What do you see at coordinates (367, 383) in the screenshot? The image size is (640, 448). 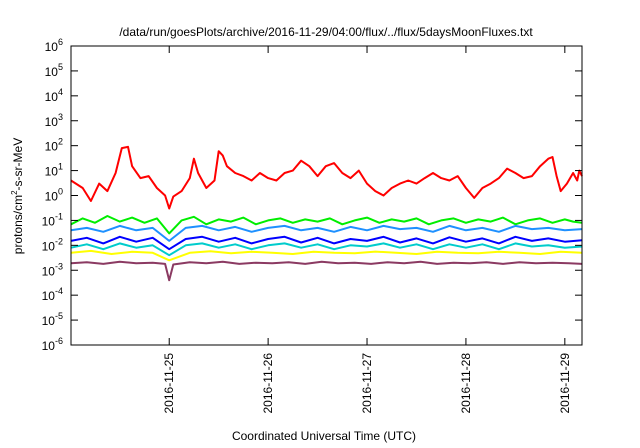 I see `x-tick-label: 2016-11-27` at bounding box center [367, 383].